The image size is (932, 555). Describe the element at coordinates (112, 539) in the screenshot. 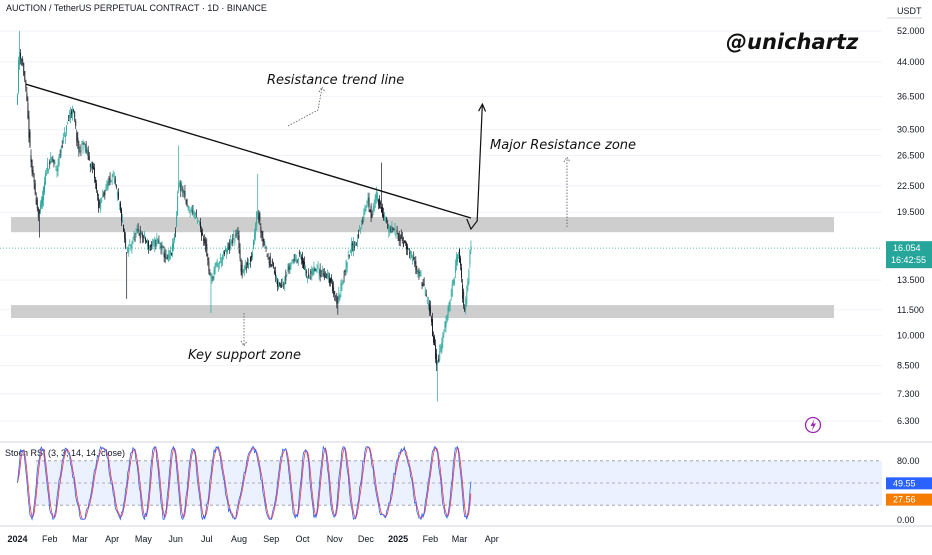

I see `time-tick-label: Apr` at that location.